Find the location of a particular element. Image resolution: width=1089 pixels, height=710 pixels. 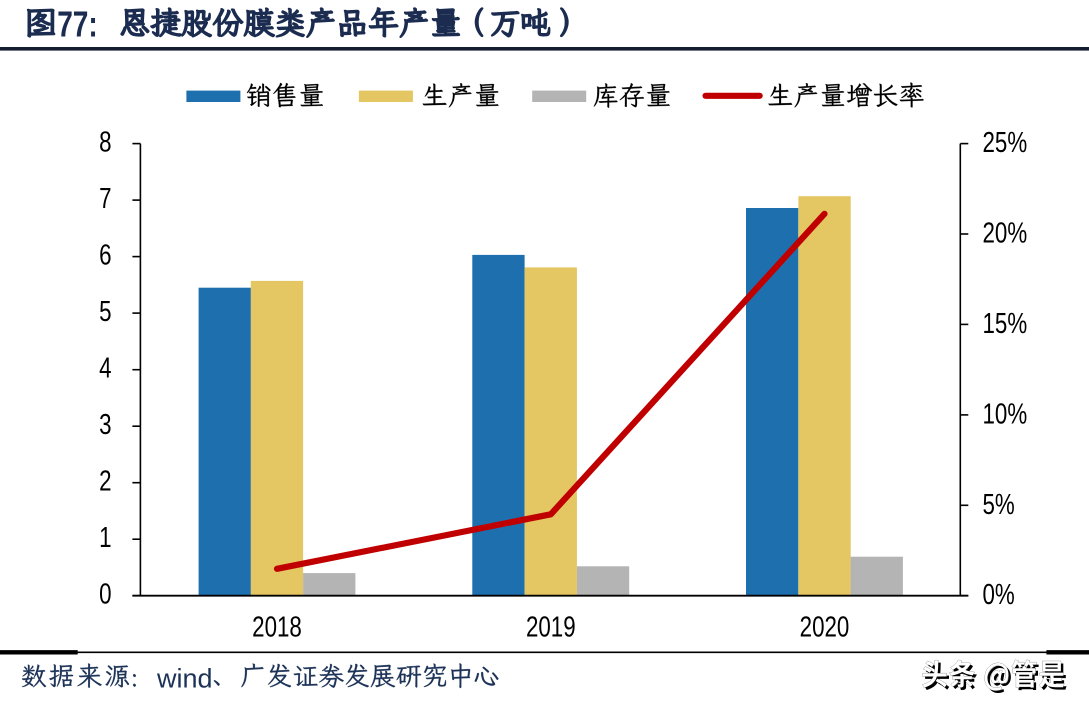

svg-text: 0% is located at coordinates (999, 595).